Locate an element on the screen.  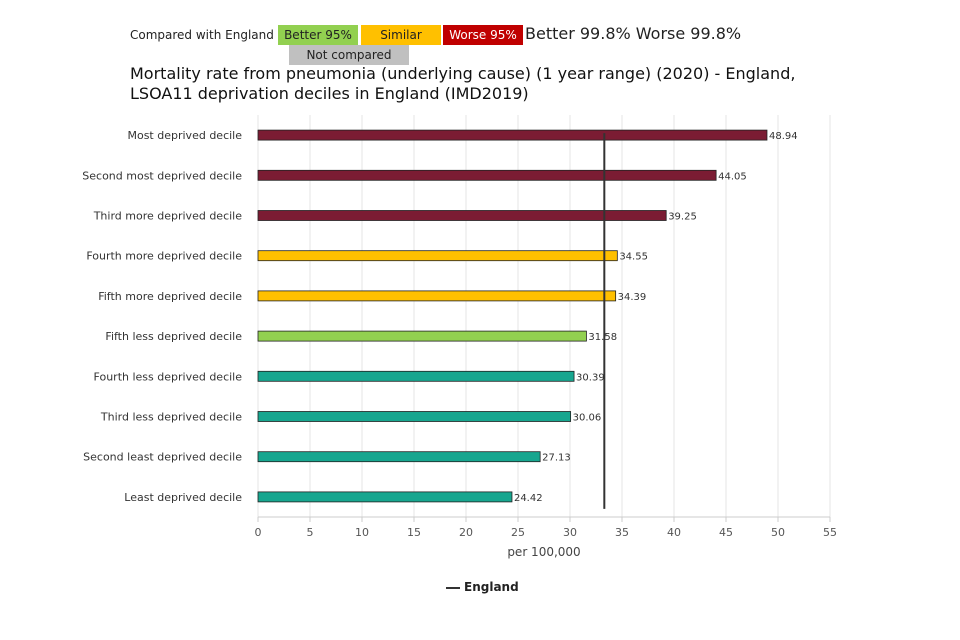
category-label: Fifth less deprived decile is located at coordinates (173, 336).